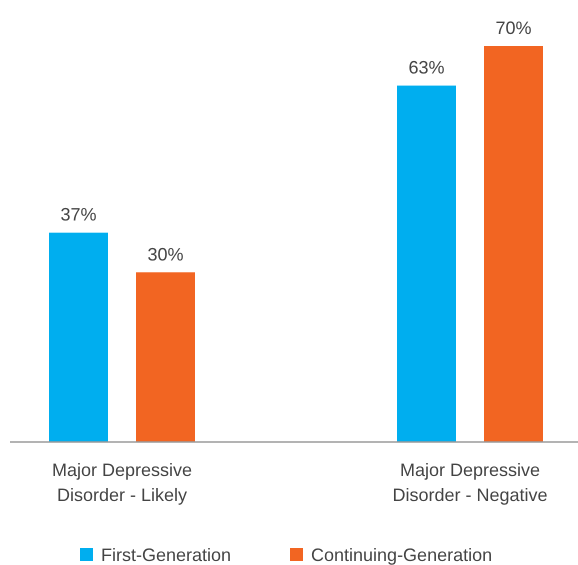 The image size is (578, 565). What do you see at coordinates (426, 68) in the screenshot?
I see `data-label: 63%` at bounding box center [426, 68].